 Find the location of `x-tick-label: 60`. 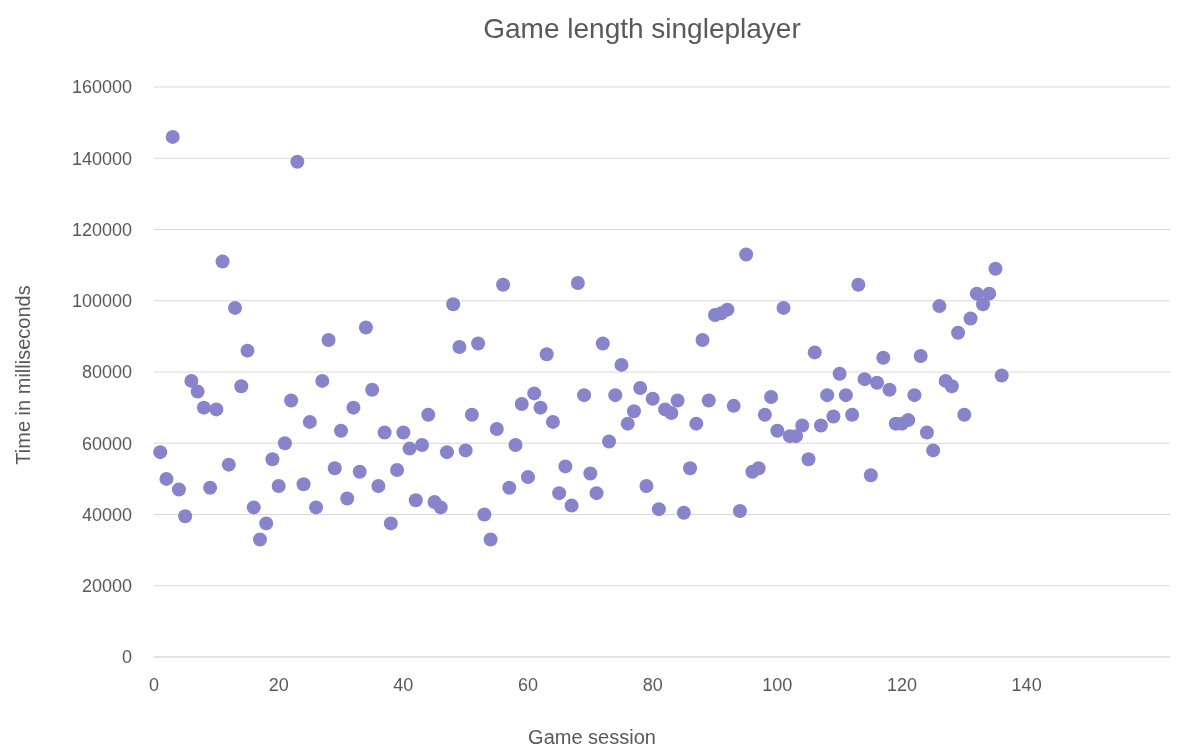

x-tick-label: 60 is located at coordinates (527, 685).